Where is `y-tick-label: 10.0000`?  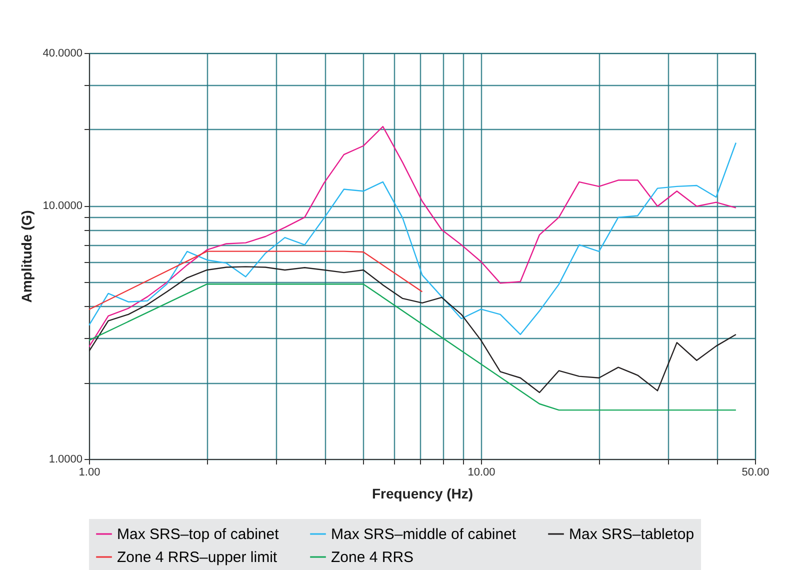
y-tick-label: 10.0000 is located at coordinates (62, 206).